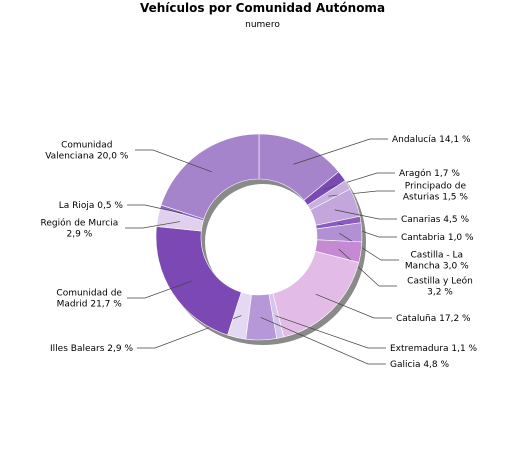  I want to click on slice-label: Castilla - La Mancha 3,0 %, so click(437, 261).